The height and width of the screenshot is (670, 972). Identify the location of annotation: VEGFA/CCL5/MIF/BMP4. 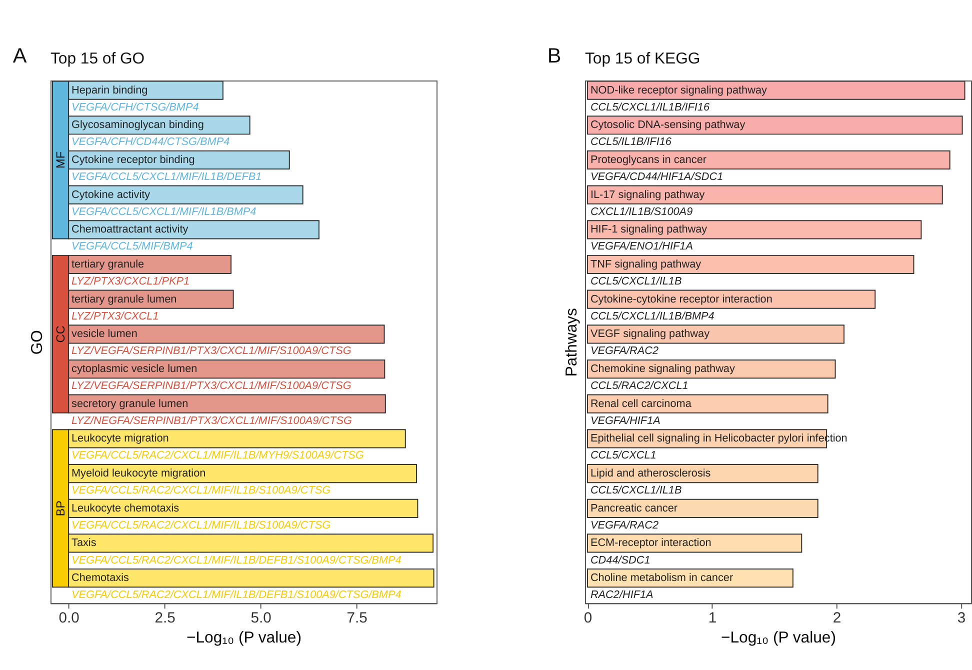
(132, 246).